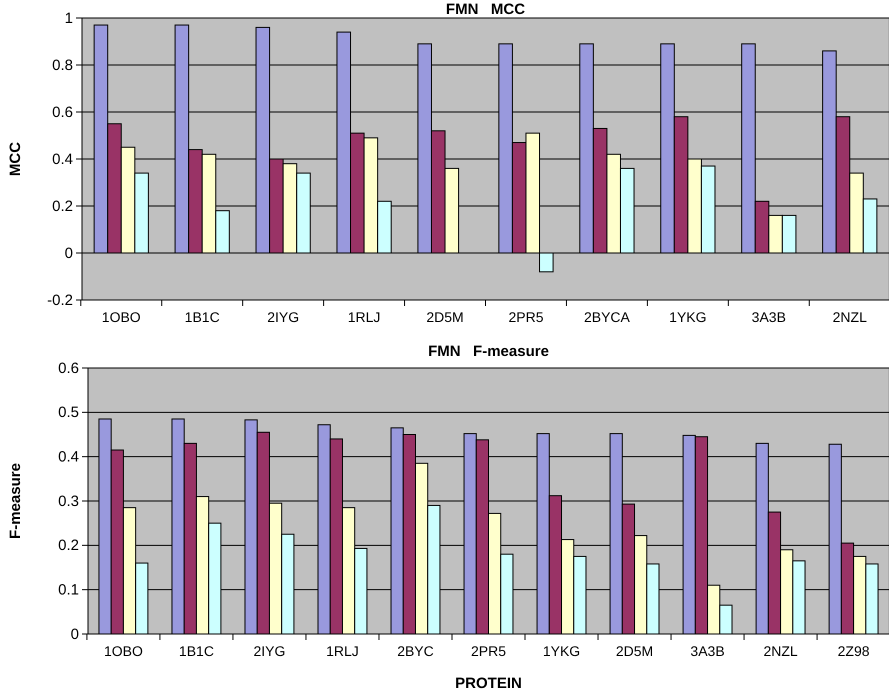 The image size is (889, 696). What do you see at coordinates (68, 501) in the screenshot?
I see `y-tick-label: 0.3` at bounding box center [68, 501].